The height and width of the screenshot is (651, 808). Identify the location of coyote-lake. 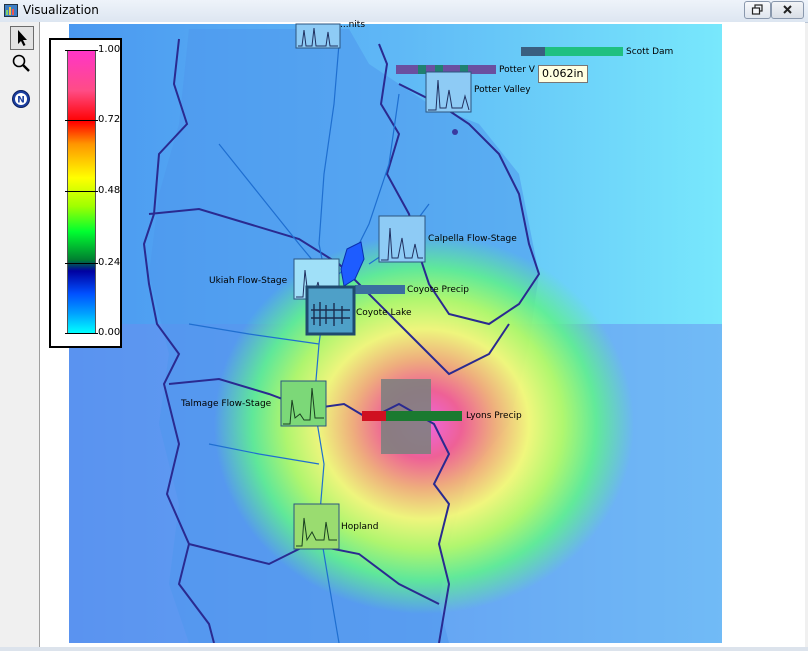
(352, 264).